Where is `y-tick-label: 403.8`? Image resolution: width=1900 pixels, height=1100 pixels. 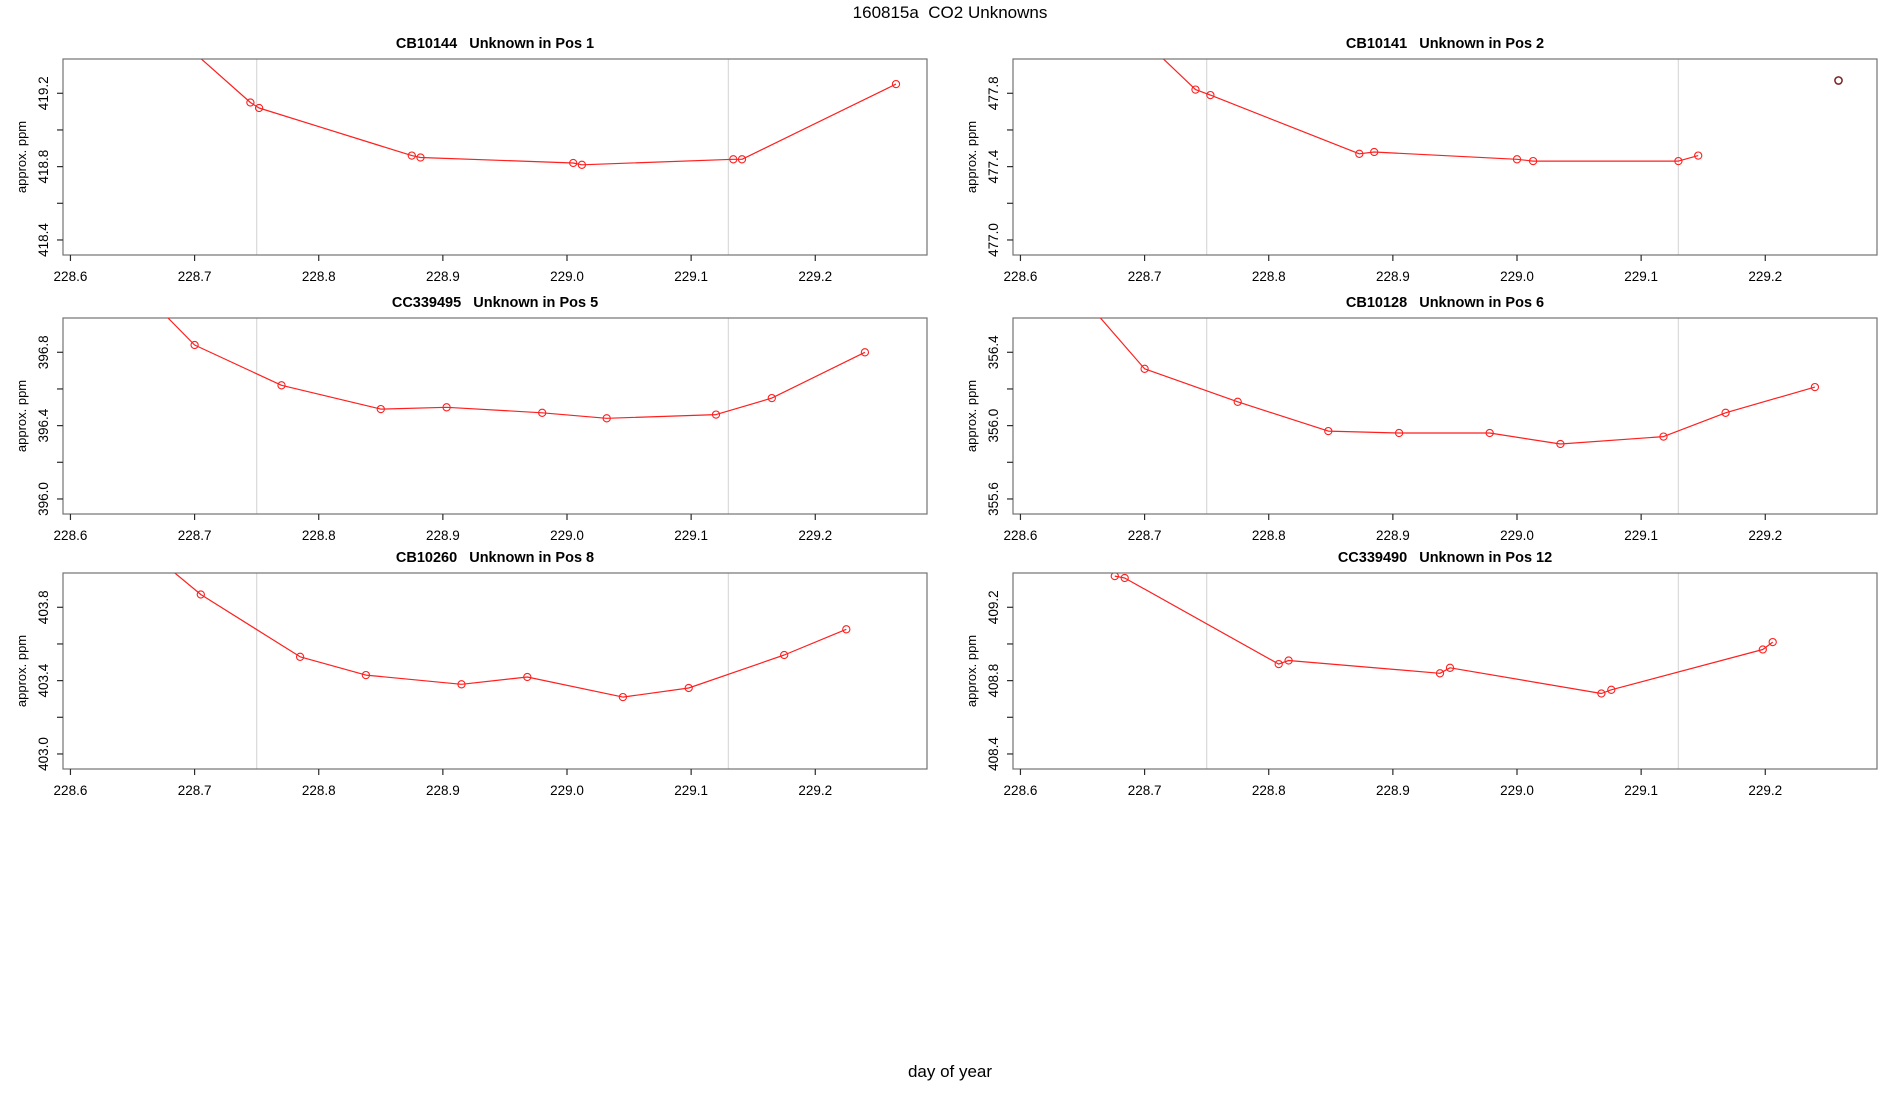 y-tick-label: 403.8 is located at coordinates (43, 607).